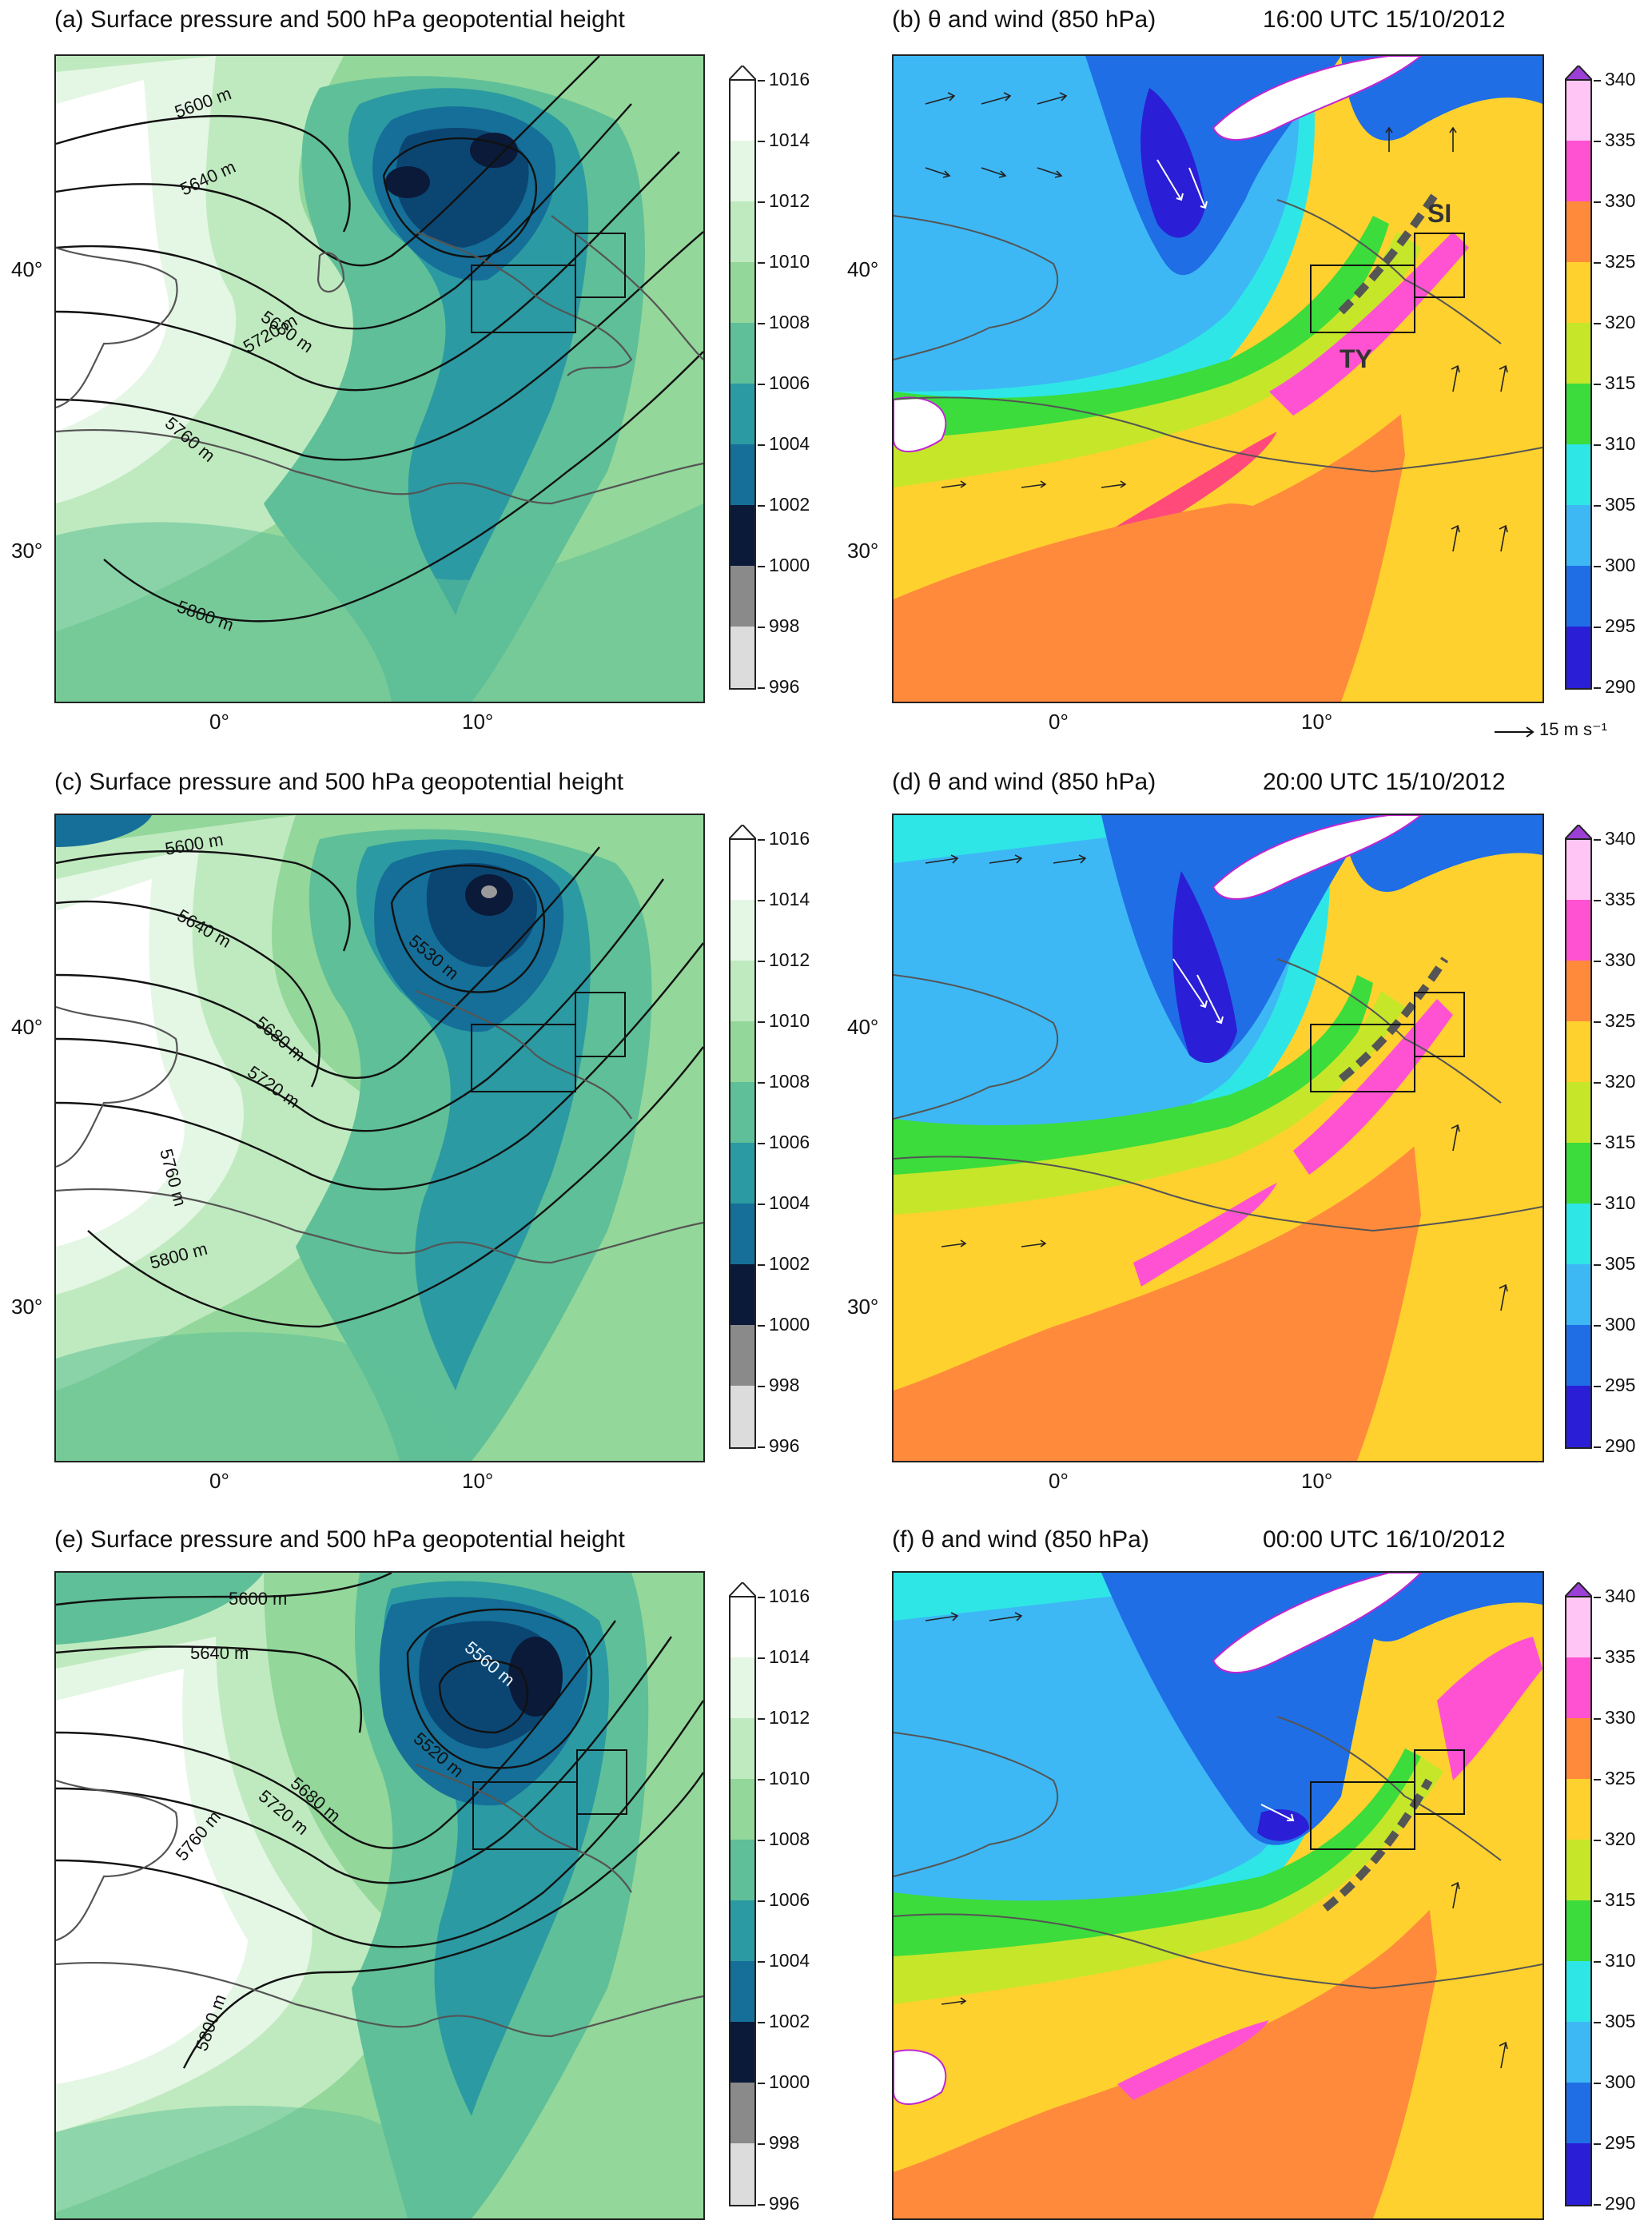  I want to click on cbar-b-tick-290: 290, so click(1614, 687).